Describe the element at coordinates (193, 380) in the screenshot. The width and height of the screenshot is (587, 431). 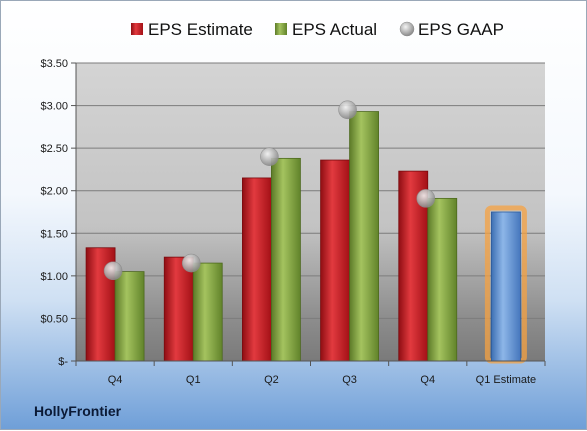
I see `x-tick-label: Q1` at that location.